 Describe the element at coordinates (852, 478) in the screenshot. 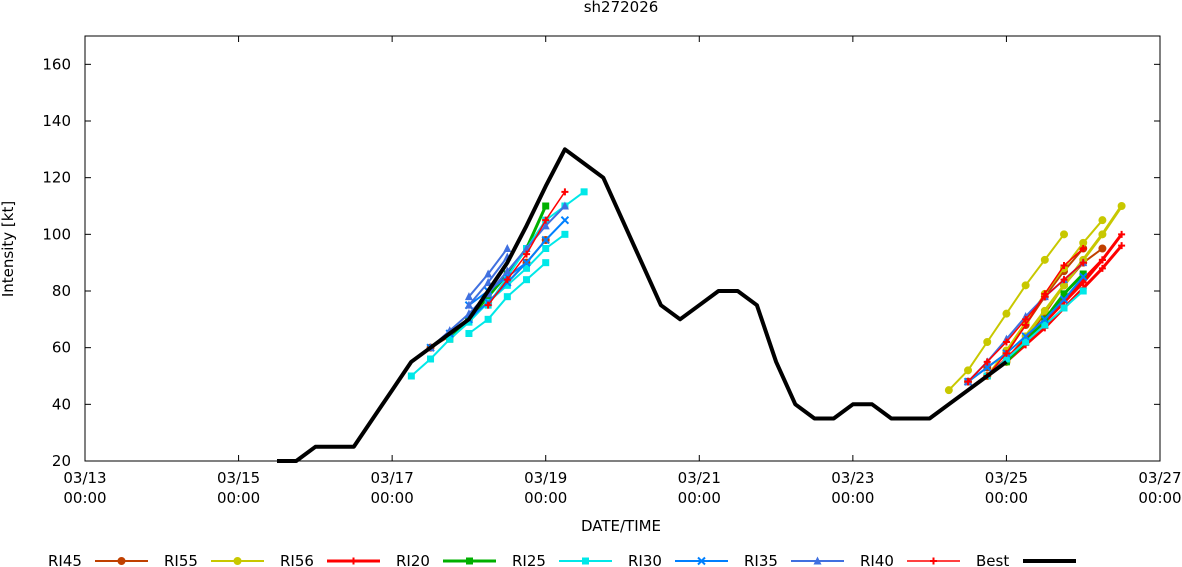

I see `x-tick-label-date: 03/23` at that location.